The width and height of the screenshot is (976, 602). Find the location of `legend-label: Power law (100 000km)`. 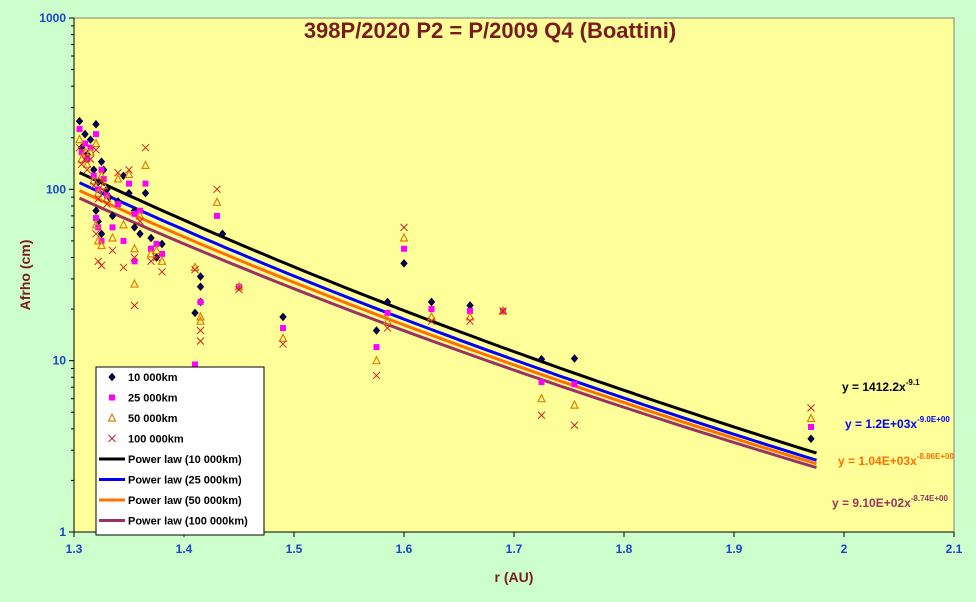

legend-label: Power law (100 000km) is located at coordinates (188, 522).